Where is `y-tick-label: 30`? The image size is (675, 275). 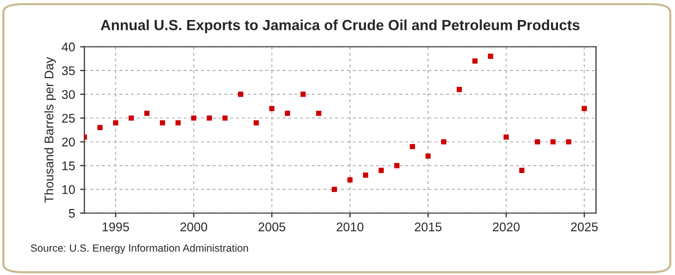
y-tick-label: 30 is located at coordinates (68, 94).